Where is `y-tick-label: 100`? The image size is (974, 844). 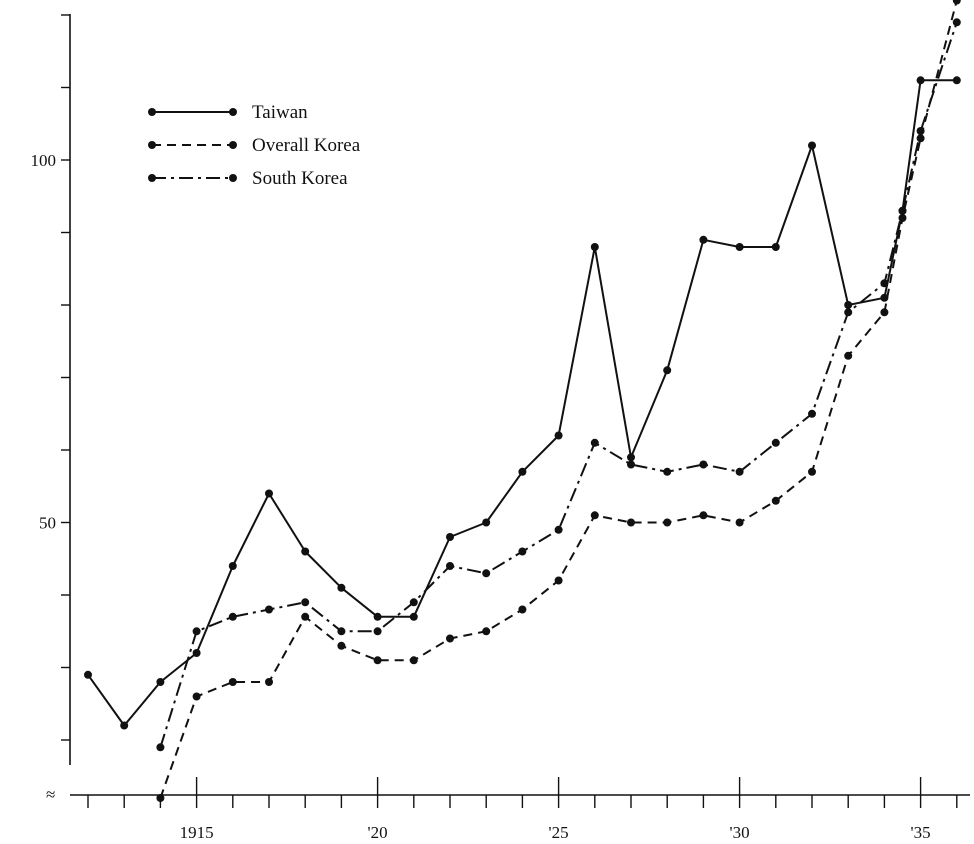 y-tick-label: 100 is located at coordinates (44, 160).